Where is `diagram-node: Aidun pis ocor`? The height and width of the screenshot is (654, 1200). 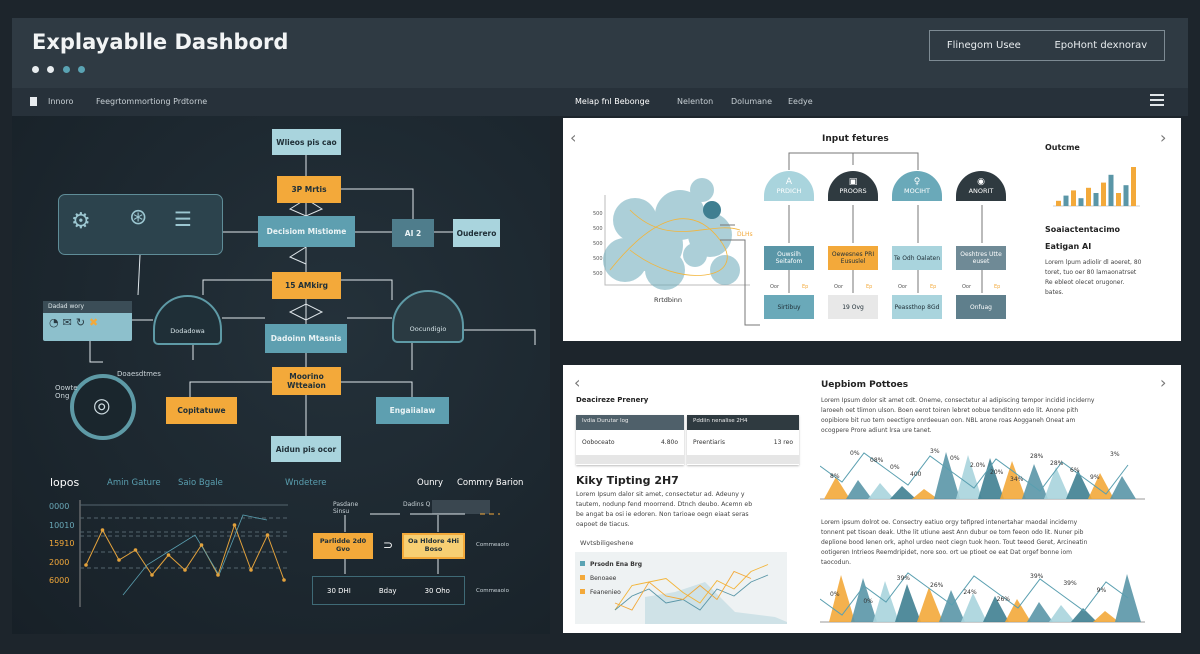 diagram-node: Aidun pis ocor is located at coordinates (306, 449).